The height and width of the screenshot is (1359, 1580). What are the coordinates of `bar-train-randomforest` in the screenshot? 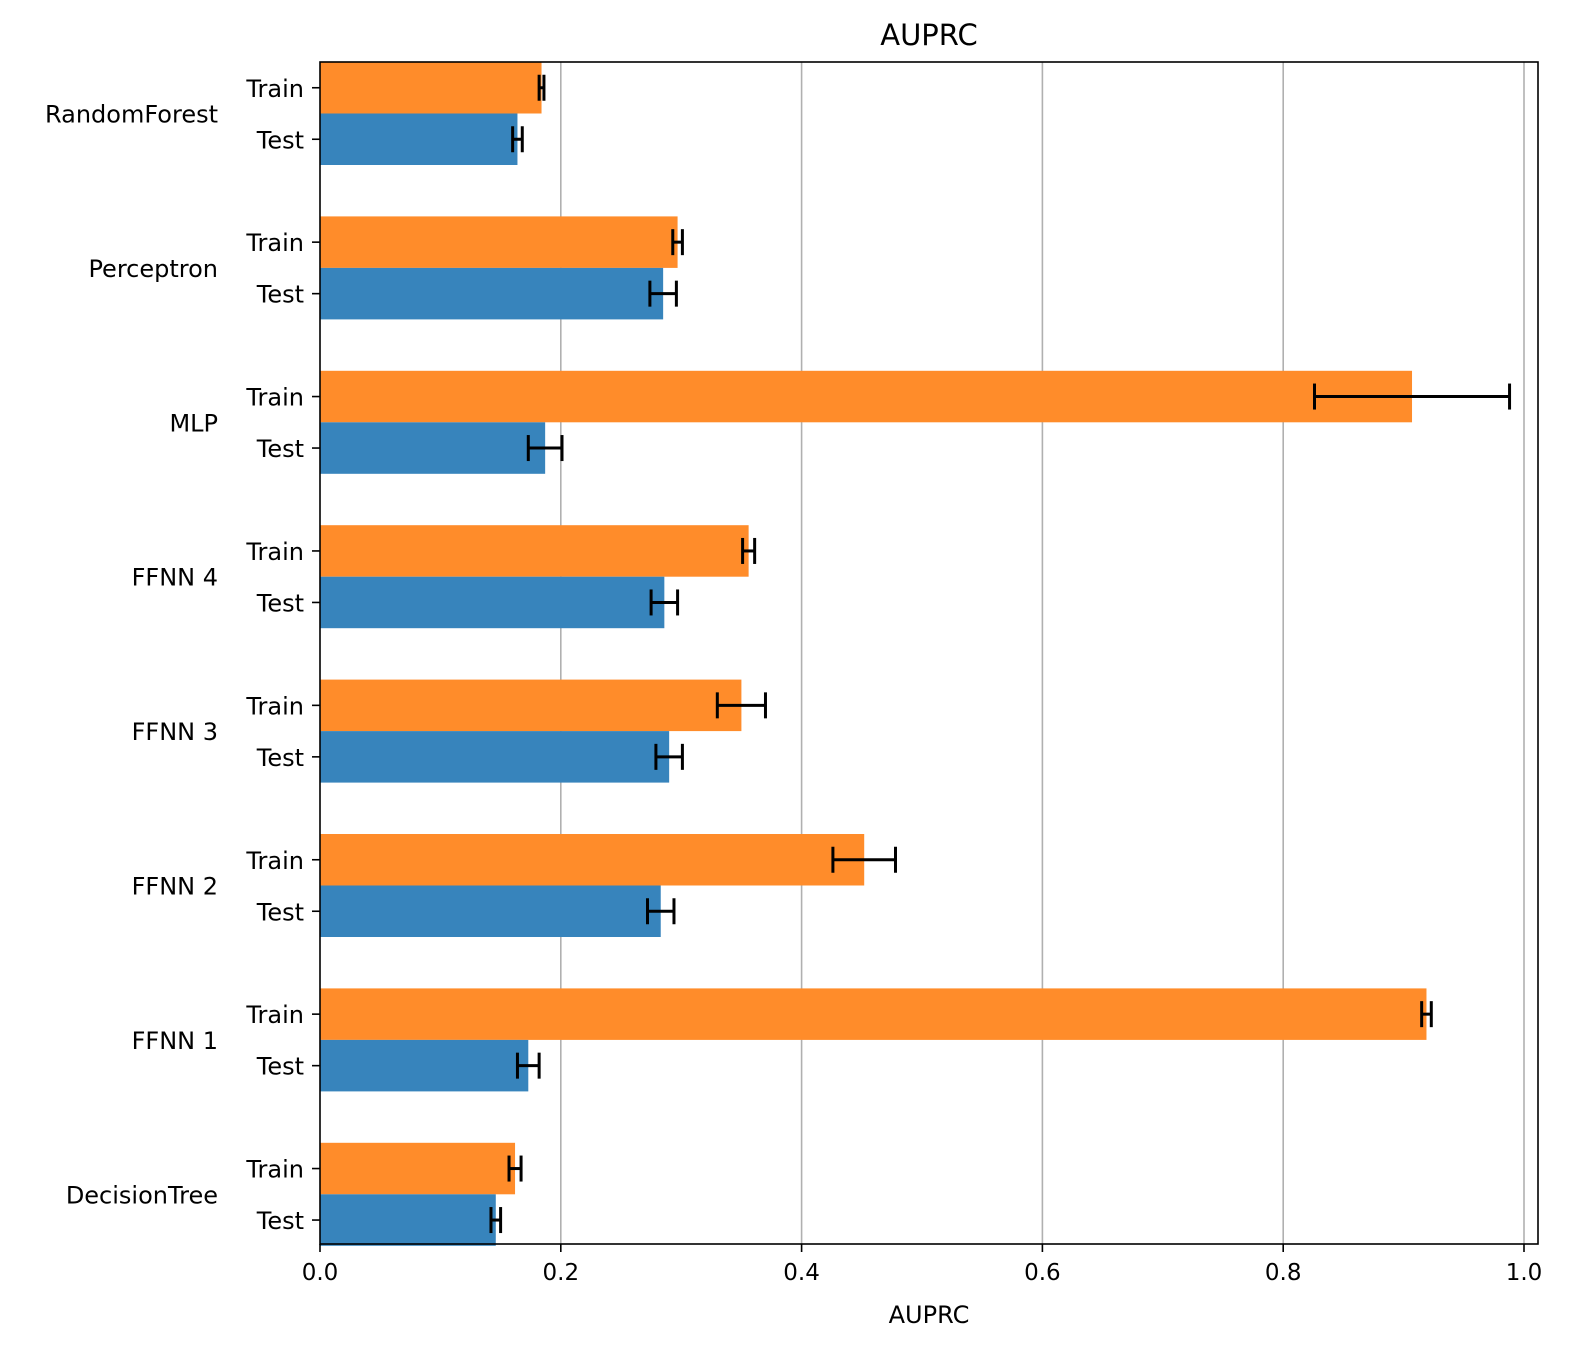 It's located at (431, 88).